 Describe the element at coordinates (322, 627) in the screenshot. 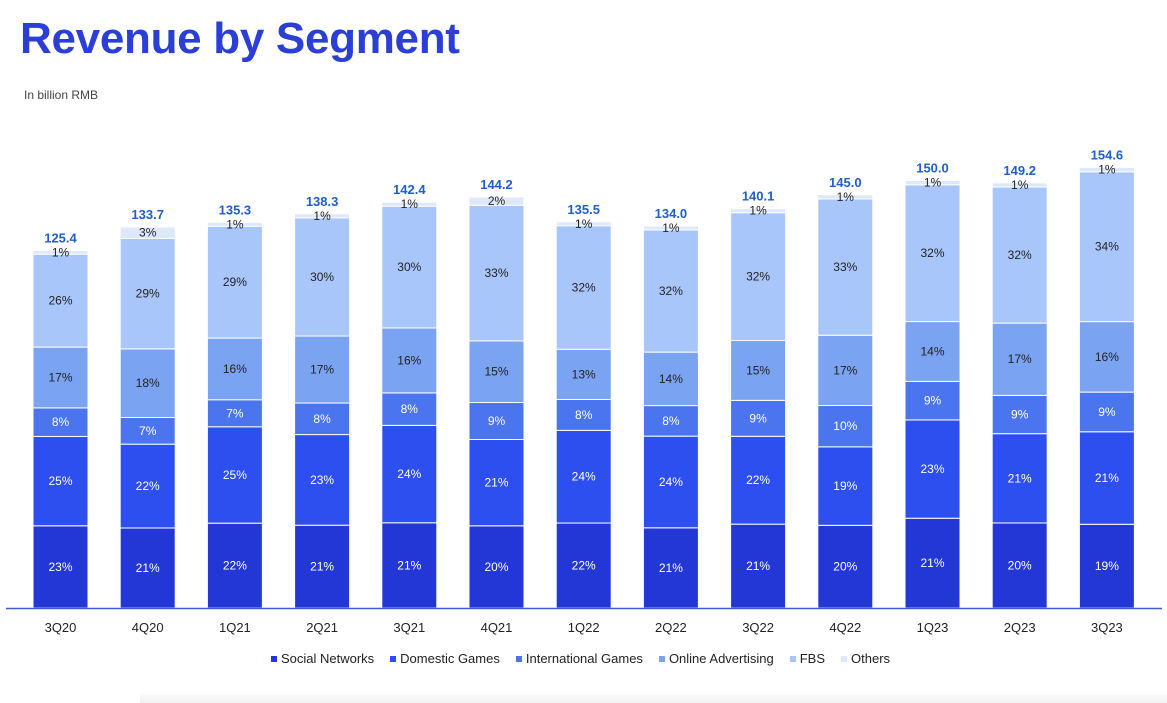

I see `category-label: 2Q21` at that location.